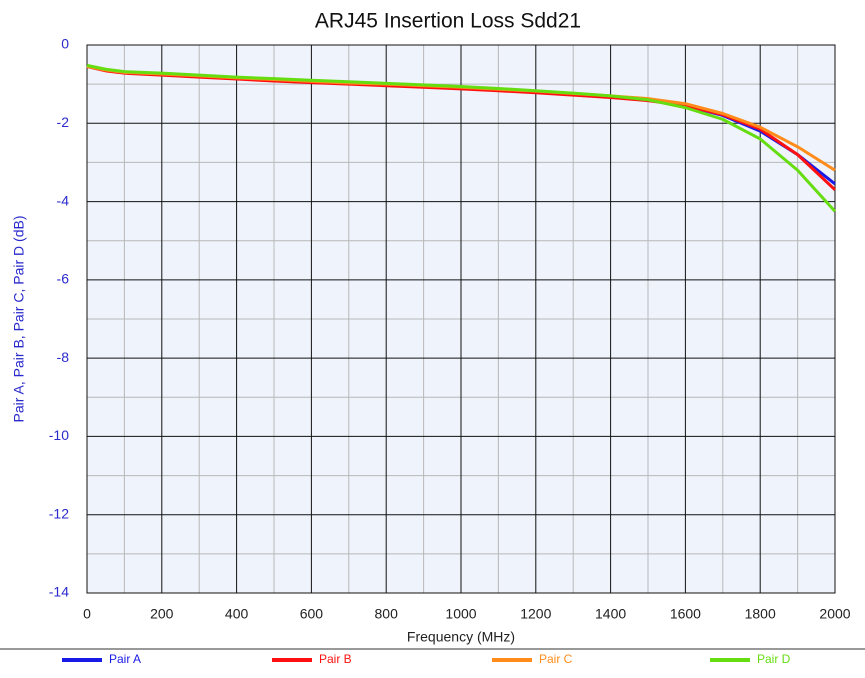 Image resolution: width=865 pixels, height=678 pixels. What do you see at coordinates (63, 200) in the screenshot?
I see `y-tick-label: -4` at bounding box center [63, 200].